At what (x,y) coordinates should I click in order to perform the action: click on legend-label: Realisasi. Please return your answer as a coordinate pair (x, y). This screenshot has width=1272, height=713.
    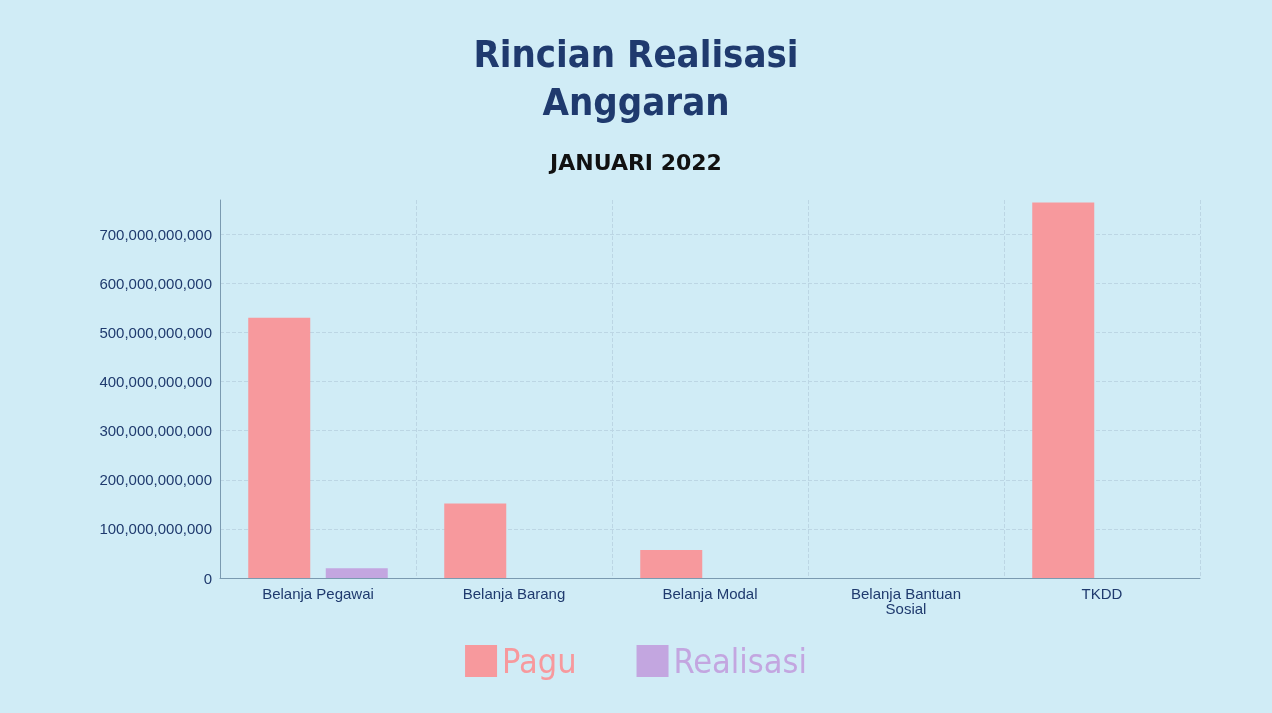
    Looking at the image, I should click on (740, 661).